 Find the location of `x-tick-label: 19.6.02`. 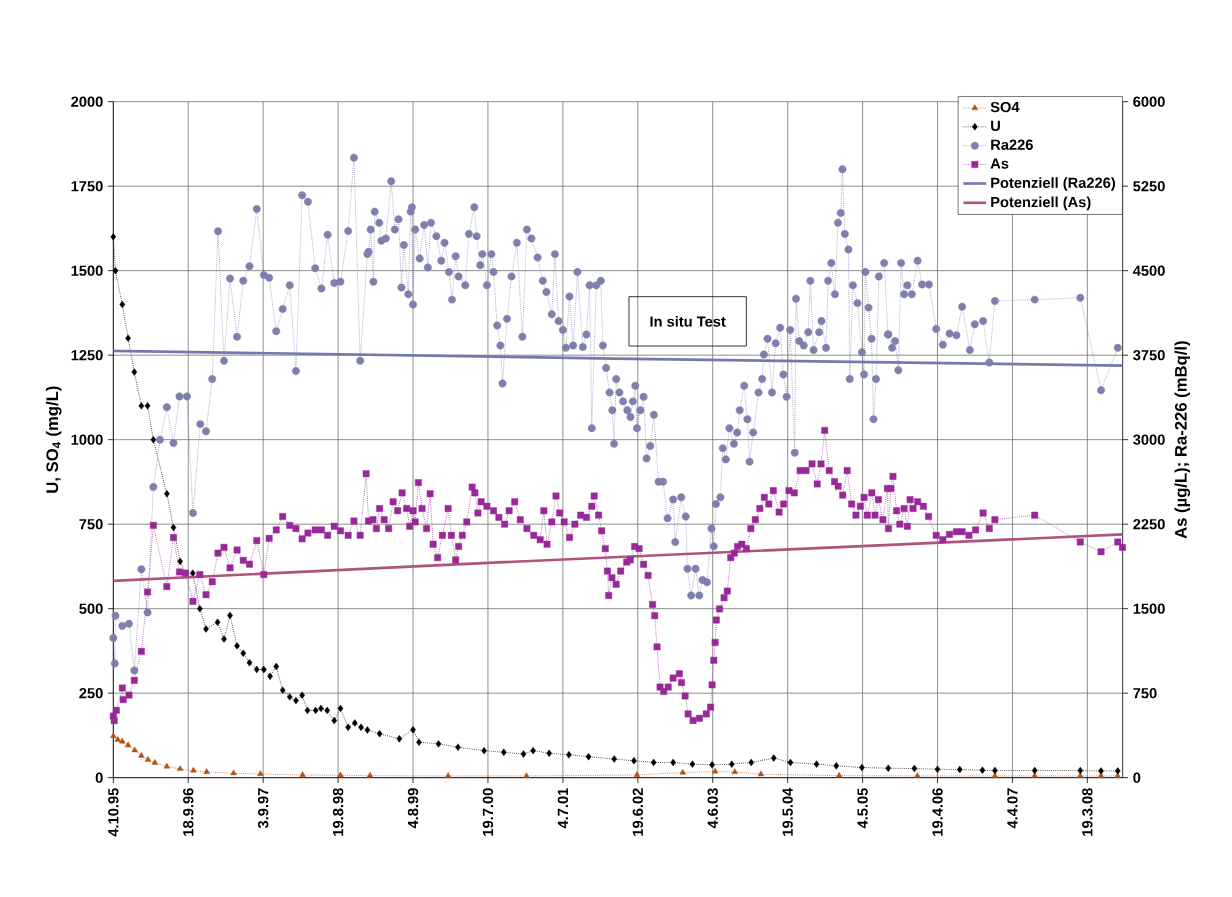

x-tick-label: 19.6.02 is located at coordinates (637, 812).